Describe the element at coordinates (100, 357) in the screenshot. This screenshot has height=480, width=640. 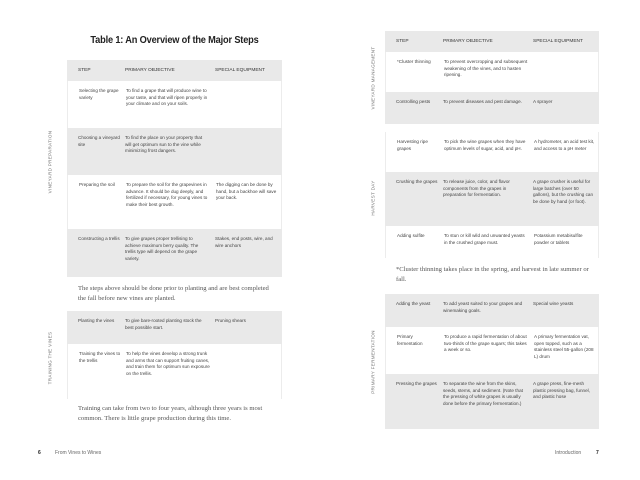
I see `cell-step: Training the vines to the trellis` at that location.